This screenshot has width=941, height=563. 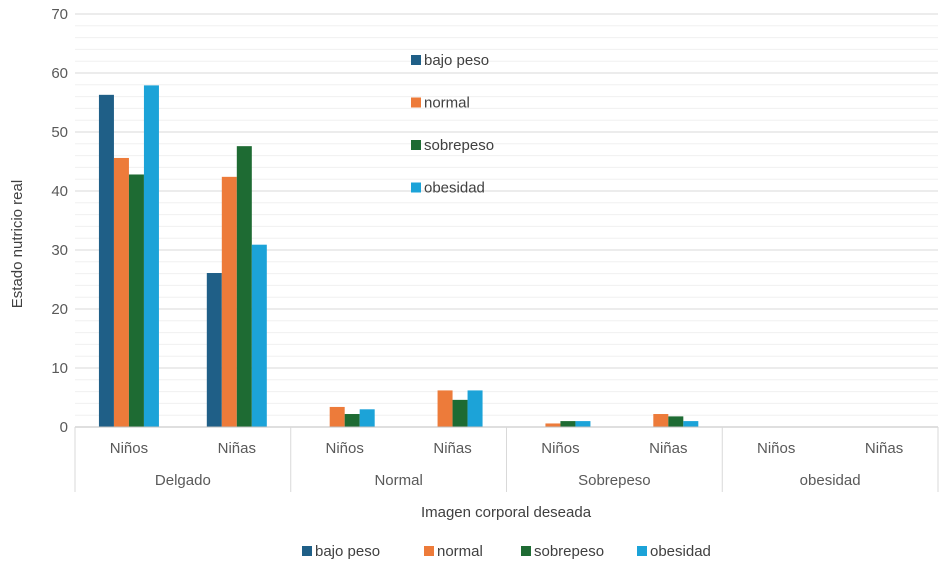 What do you see at coordinates (59, 132) in the screenshot?
I see `y-tick-label: 50` at bounding box center [59, 132].